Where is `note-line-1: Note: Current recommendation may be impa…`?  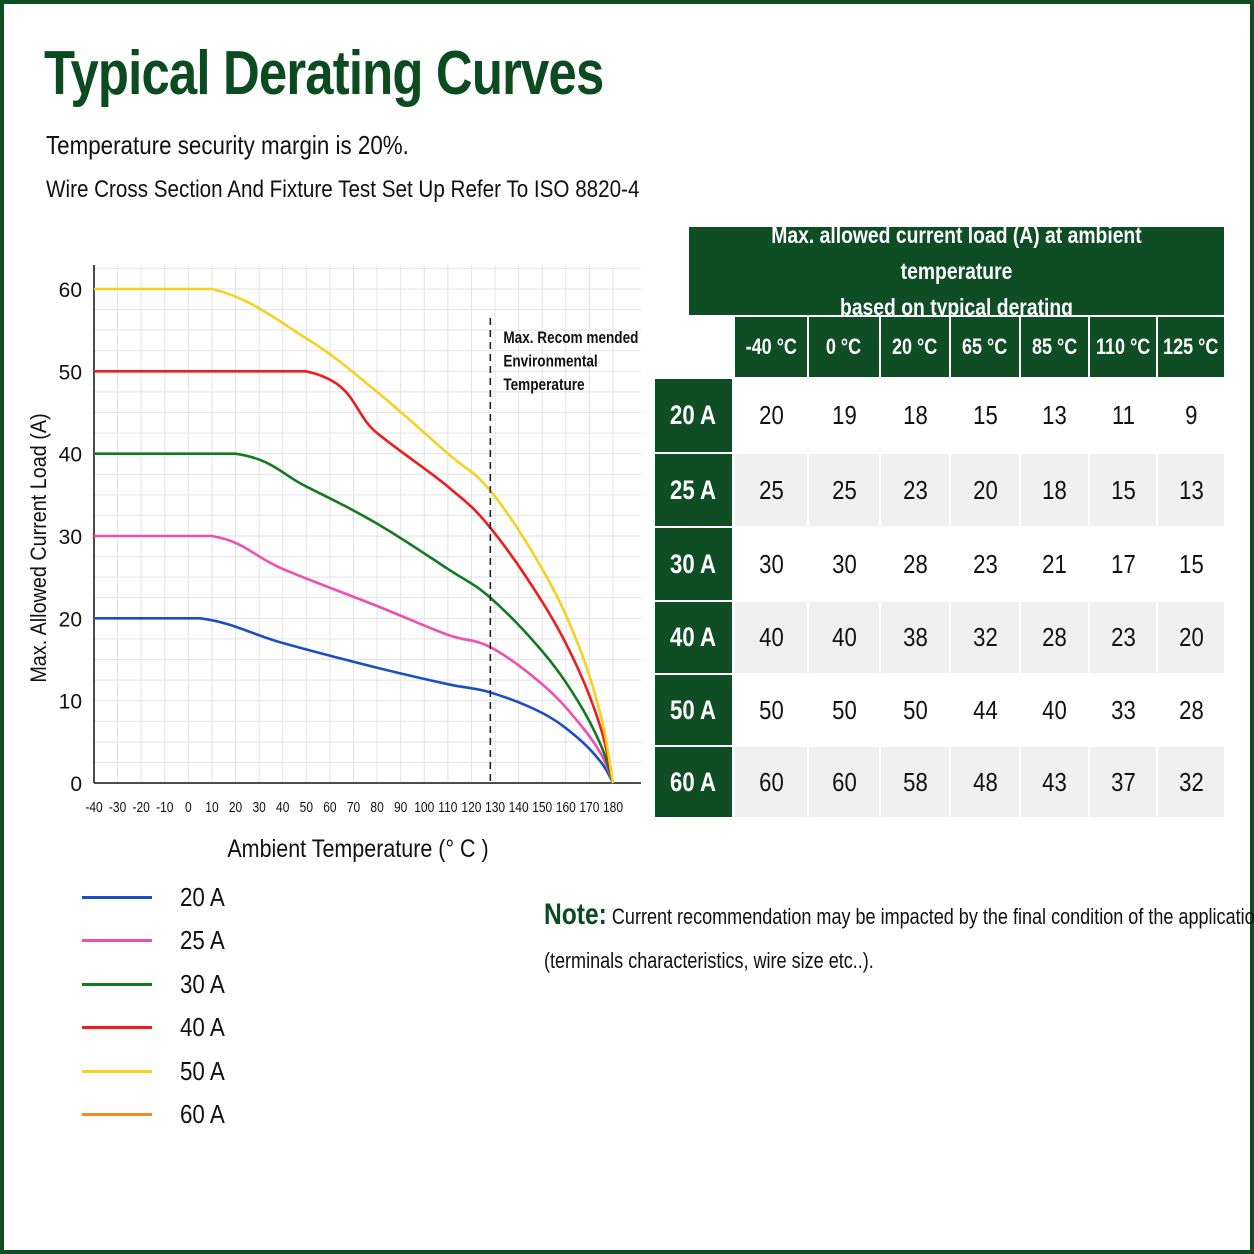 note-line-1: Note: Current recommendation may be impa… is located at coordinates (899, 916).